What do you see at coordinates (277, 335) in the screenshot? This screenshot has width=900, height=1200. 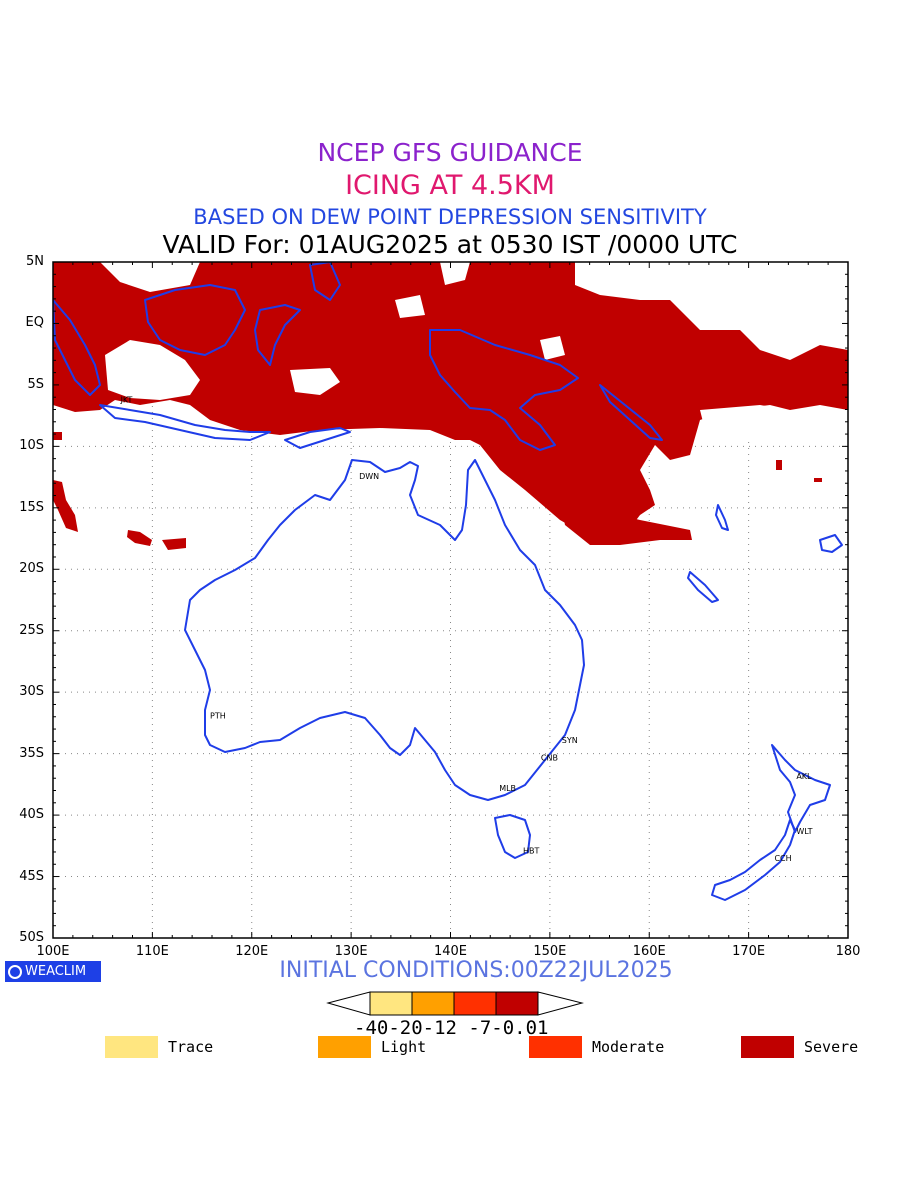 I see `coast-sulawesi` at bounding box center [277, 335].